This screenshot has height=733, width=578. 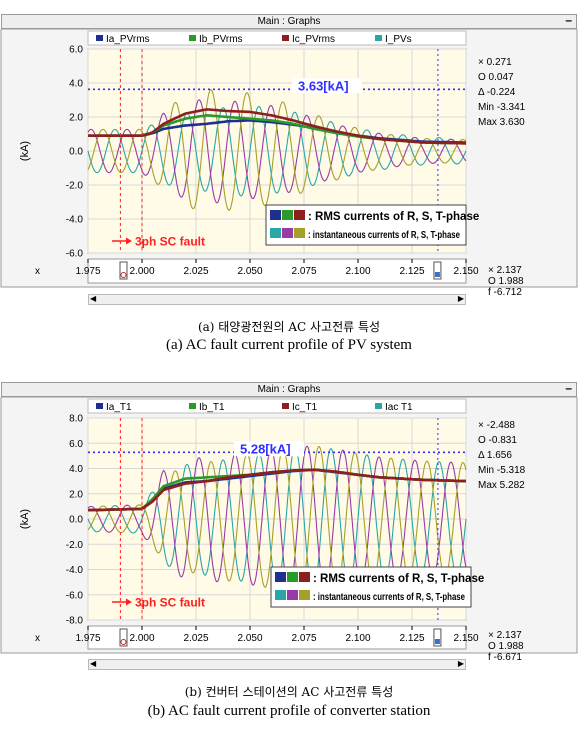 I want to click on legend-entry: Ib_PVrms, so click(x=221, y=39).